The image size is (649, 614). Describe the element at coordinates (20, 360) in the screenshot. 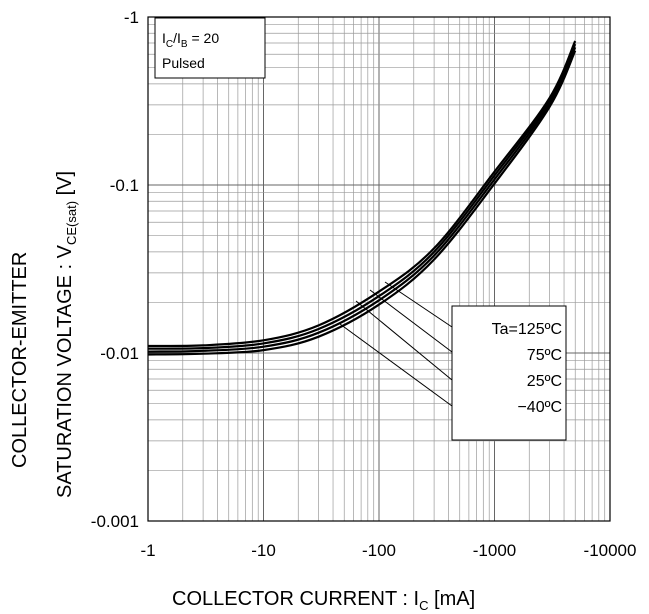

I see `y-axis-title-line1: COLLECTOR-EMITTER` at that location.